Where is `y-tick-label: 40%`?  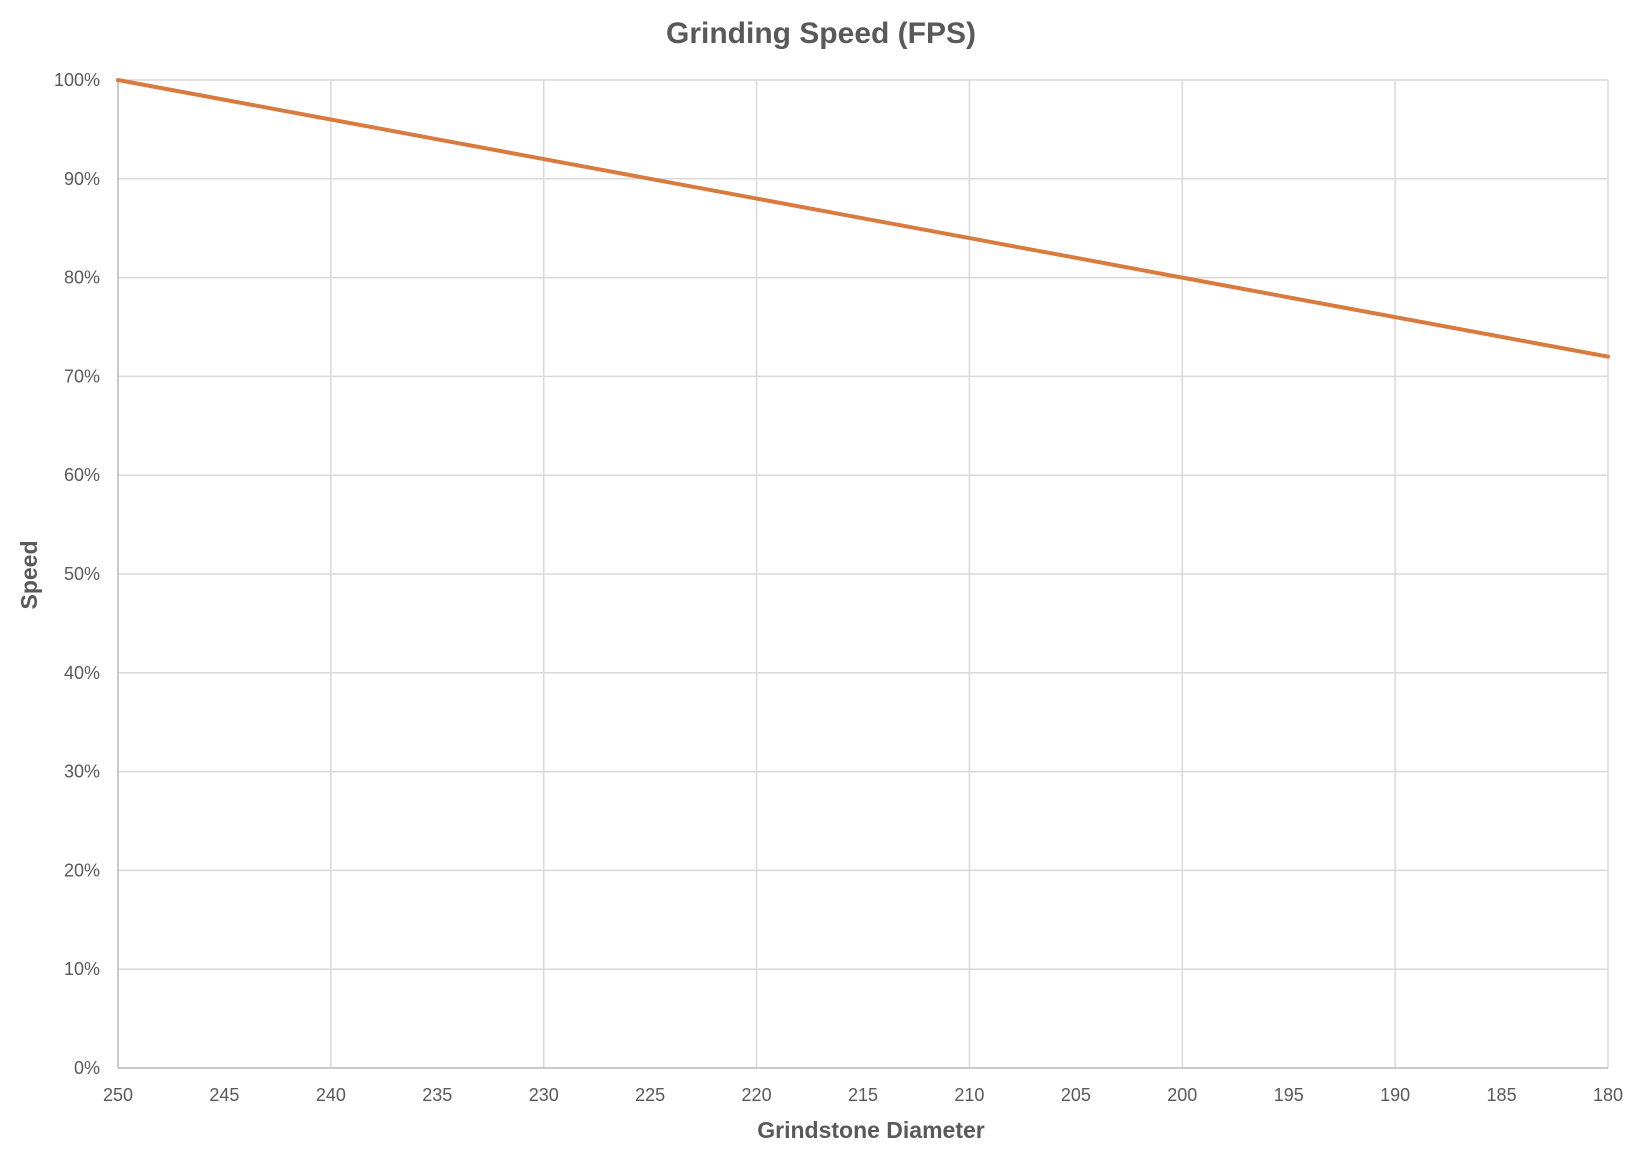
y-tick-label: 40% is located at coordinates (82, 673).